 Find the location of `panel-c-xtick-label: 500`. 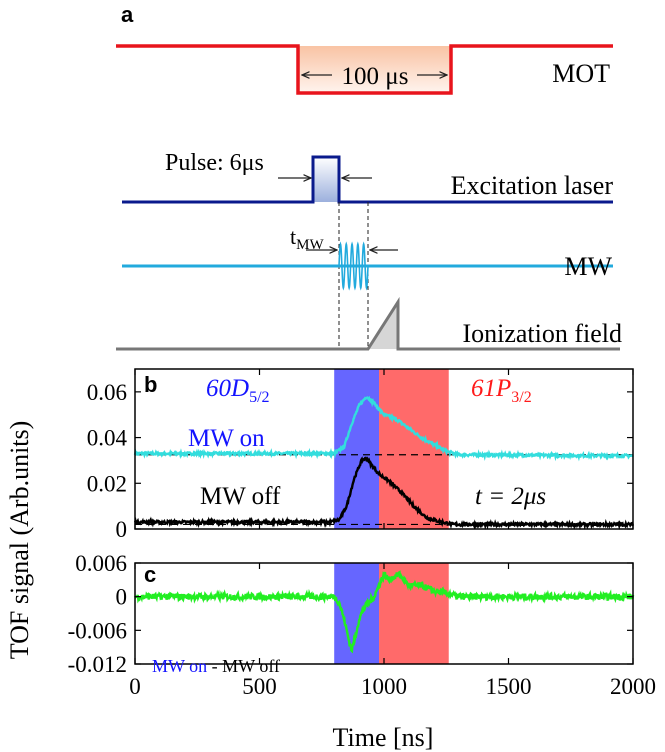

panel-c-xtick-label: 500 is located at coordinates (259, 686).